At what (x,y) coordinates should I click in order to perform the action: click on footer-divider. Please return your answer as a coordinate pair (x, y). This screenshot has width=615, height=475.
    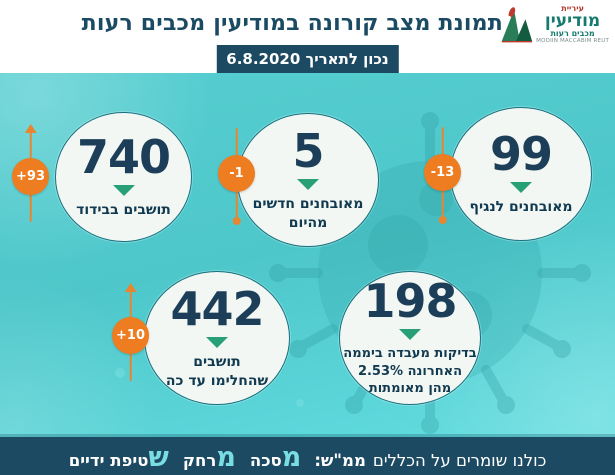
    Looking at the image, I should click on (307, 435).